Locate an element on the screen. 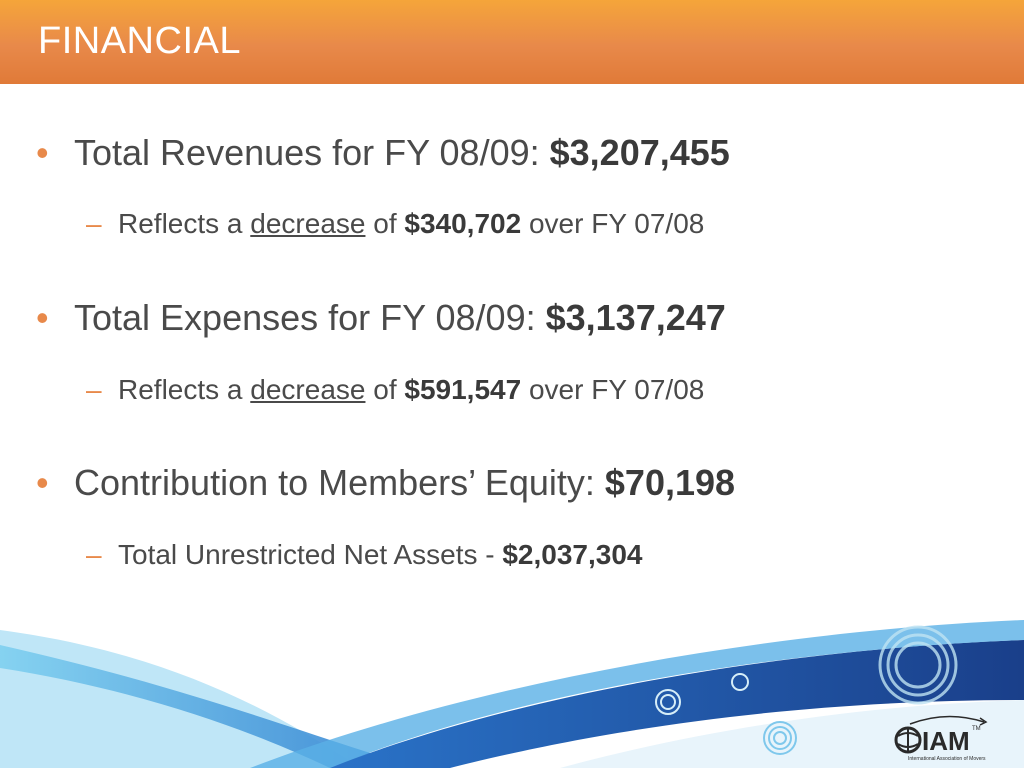 Image resolution: width=1024 pixels, height=768 pixels. sub-value: $340,702 is located at coordinates (463, 223).